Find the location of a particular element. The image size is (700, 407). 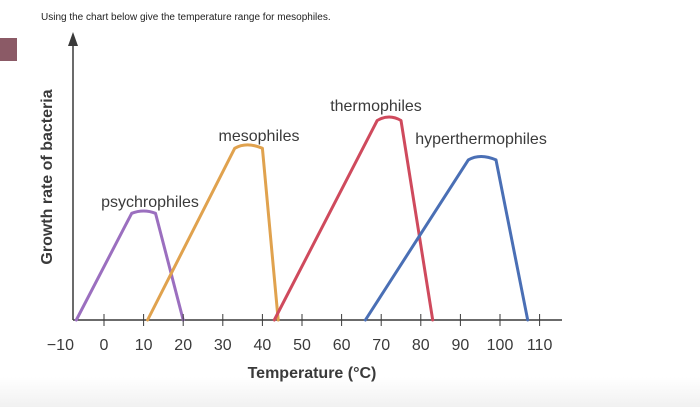

x-tick-label: 50 is located at coordinates (302, 345).